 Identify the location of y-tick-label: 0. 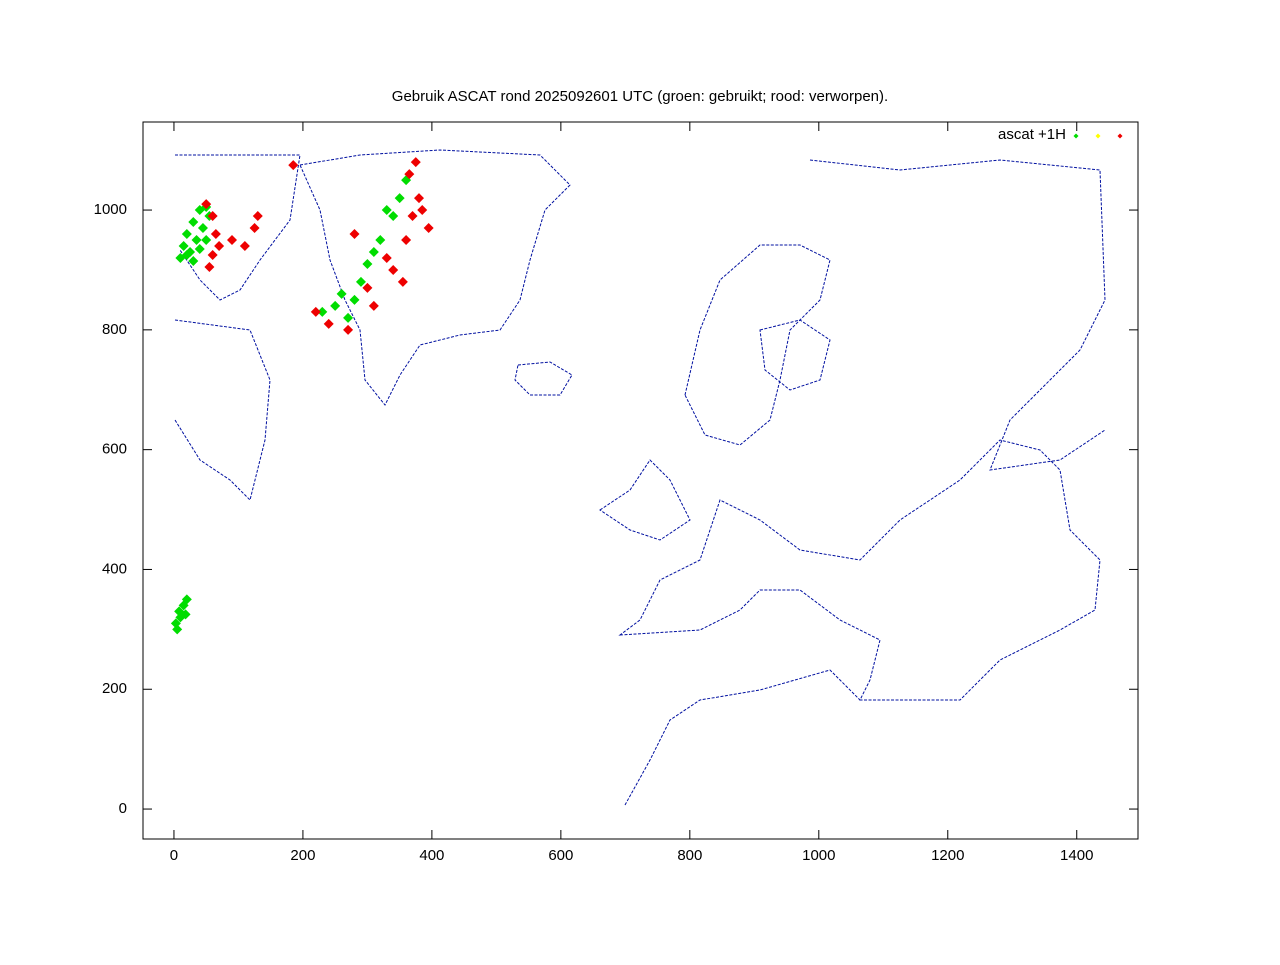
(123, 808).